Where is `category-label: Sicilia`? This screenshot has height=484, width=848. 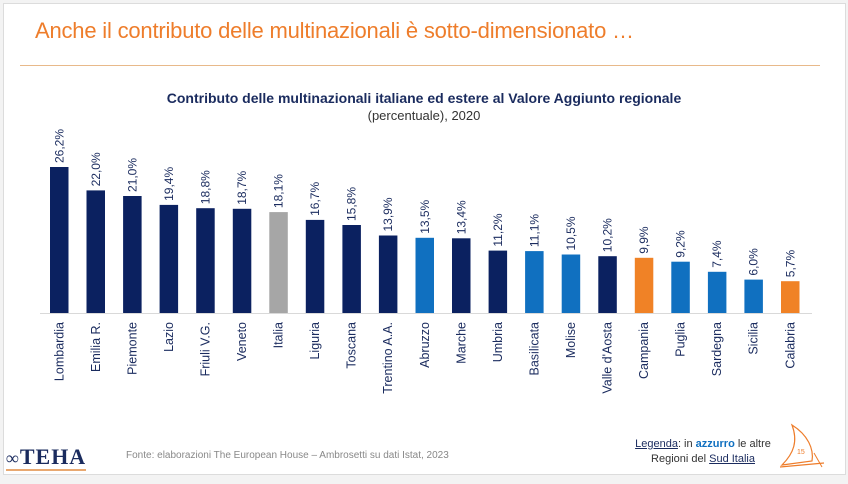
category-label: Sicilia is located at coordinates (754, 338).